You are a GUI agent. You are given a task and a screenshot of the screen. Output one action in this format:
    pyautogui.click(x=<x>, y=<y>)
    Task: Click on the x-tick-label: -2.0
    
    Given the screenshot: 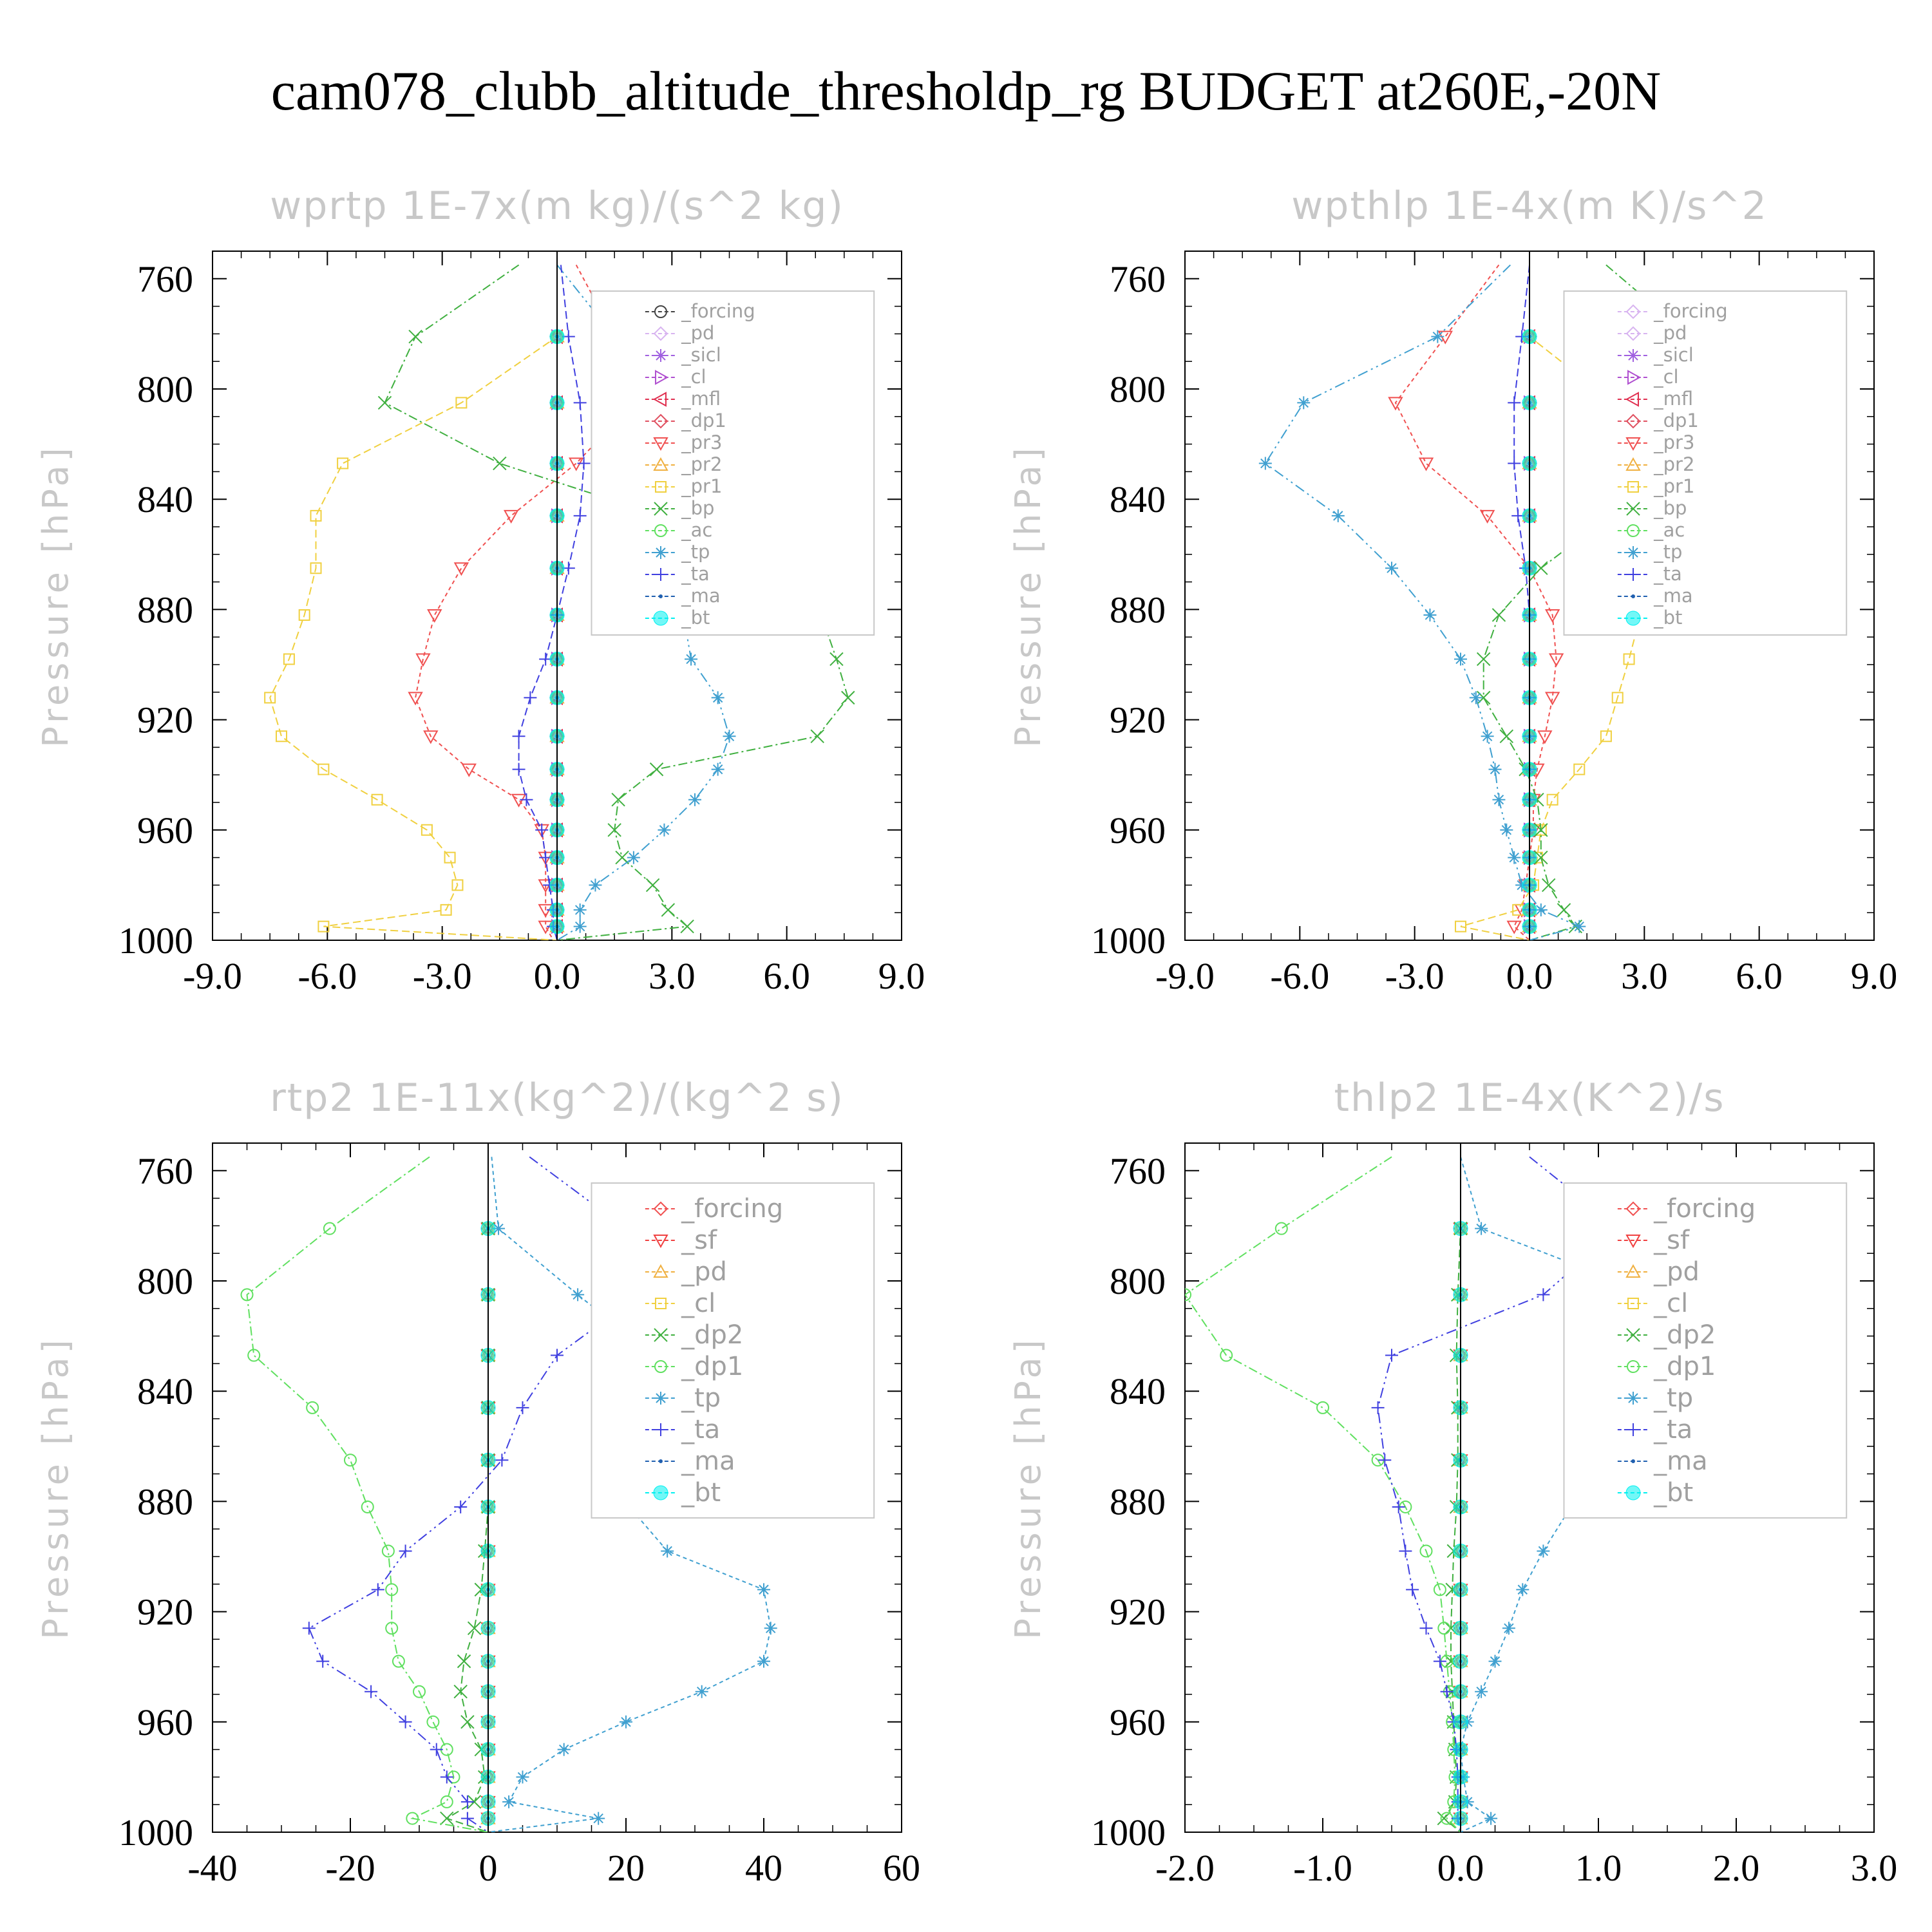 What is the action you would take?
    pyautogui.click(x=1185, y=1868)
    